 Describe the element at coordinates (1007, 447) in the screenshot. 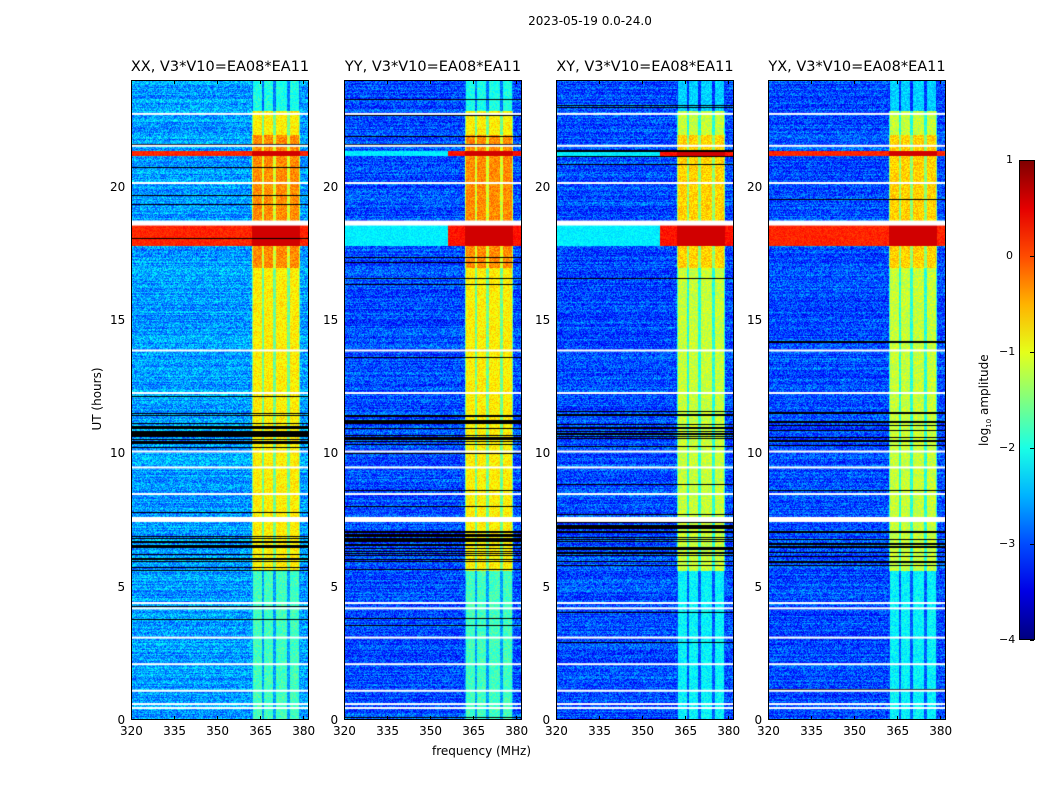

I see `colorbar-tick-label: −2` at that location.